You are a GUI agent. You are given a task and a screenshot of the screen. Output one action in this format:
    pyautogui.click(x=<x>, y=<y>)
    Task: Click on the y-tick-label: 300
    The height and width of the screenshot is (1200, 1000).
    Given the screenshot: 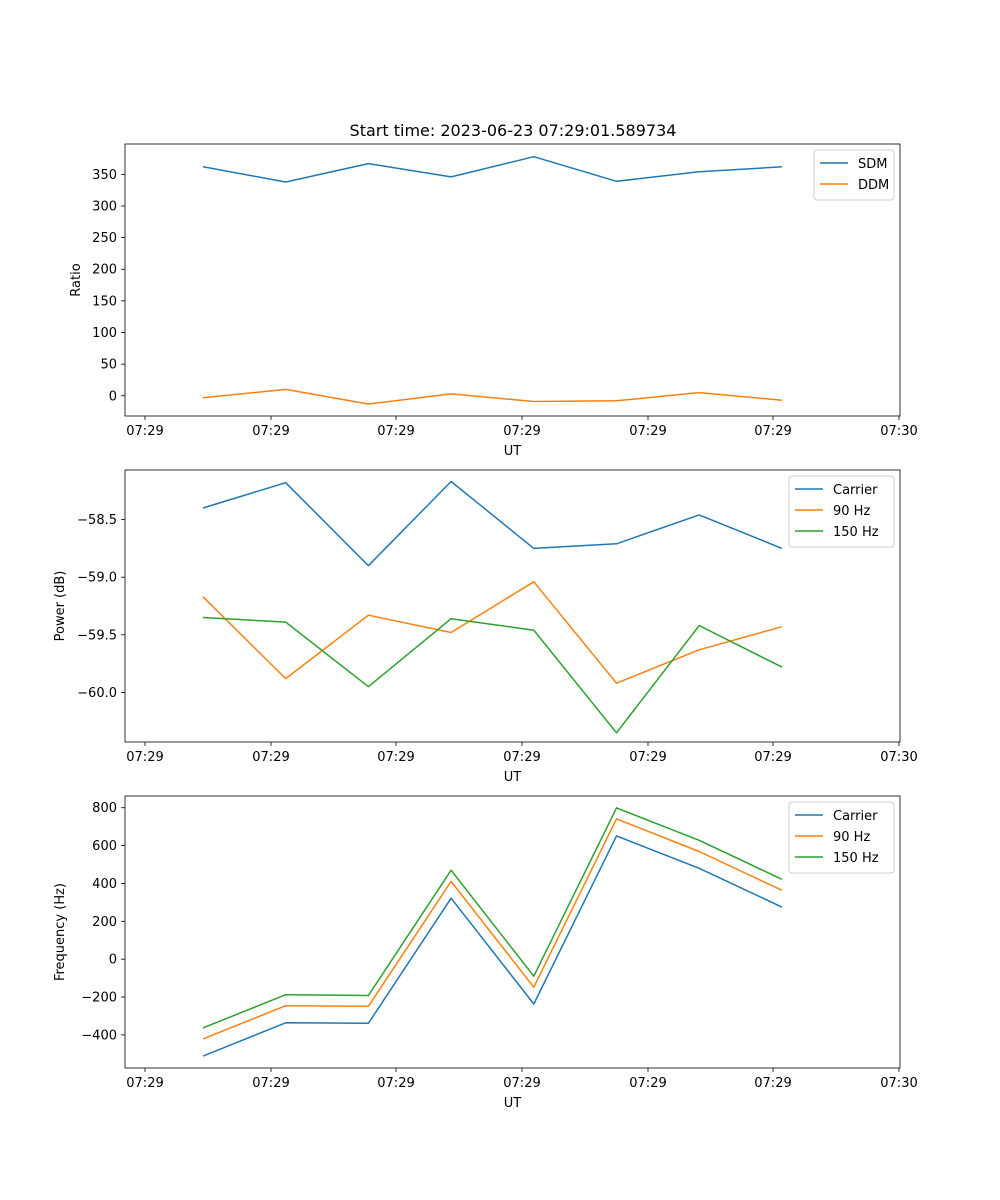 What is the action you would take?
    pyautogui.click(x=104, y=206)
    